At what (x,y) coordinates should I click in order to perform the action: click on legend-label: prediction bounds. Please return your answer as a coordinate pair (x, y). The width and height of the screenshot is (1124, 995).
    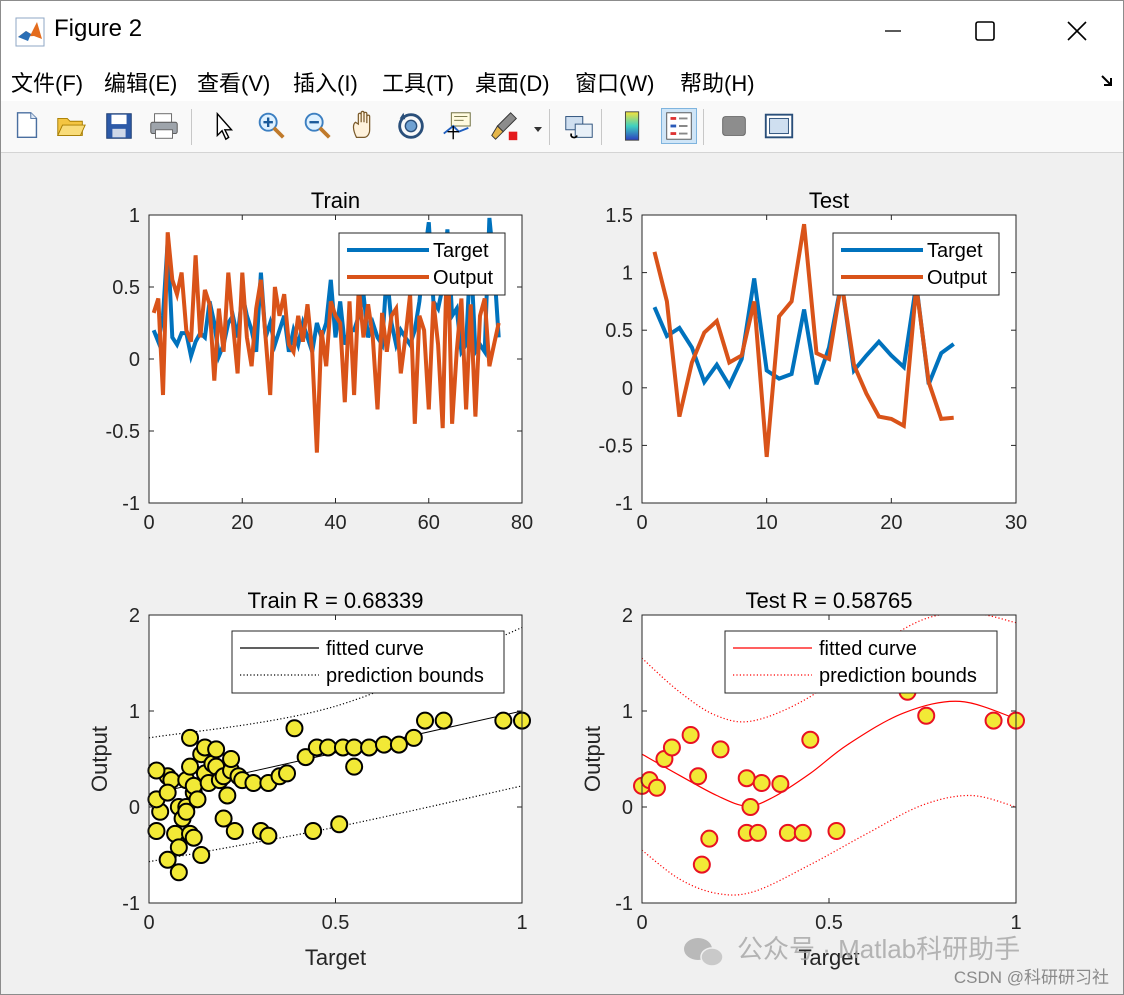
    Looking at the image, I should click on (405, 676).